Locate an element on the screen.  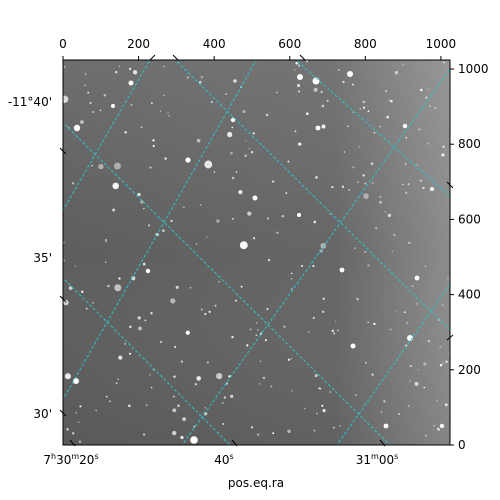
x-axis-label: pos.eq.ra is located at coordinates (256, 483).